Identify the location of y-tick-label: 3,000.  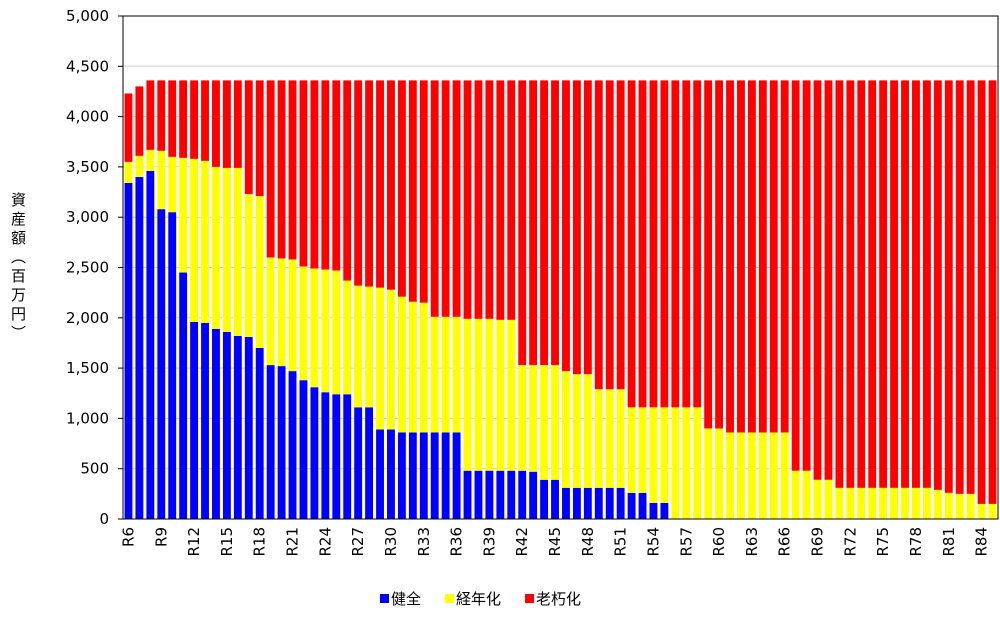
(87, 217).